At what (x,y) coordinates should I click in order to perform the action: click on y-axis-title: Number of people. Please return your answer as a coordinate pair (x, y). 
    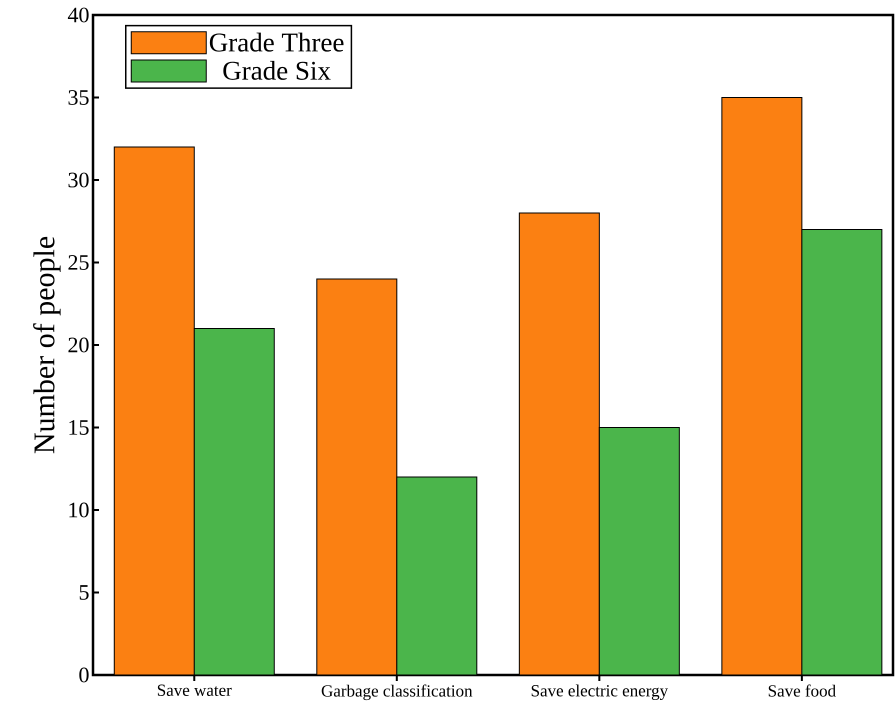
    Looking at the image, I should click on (47, 345).